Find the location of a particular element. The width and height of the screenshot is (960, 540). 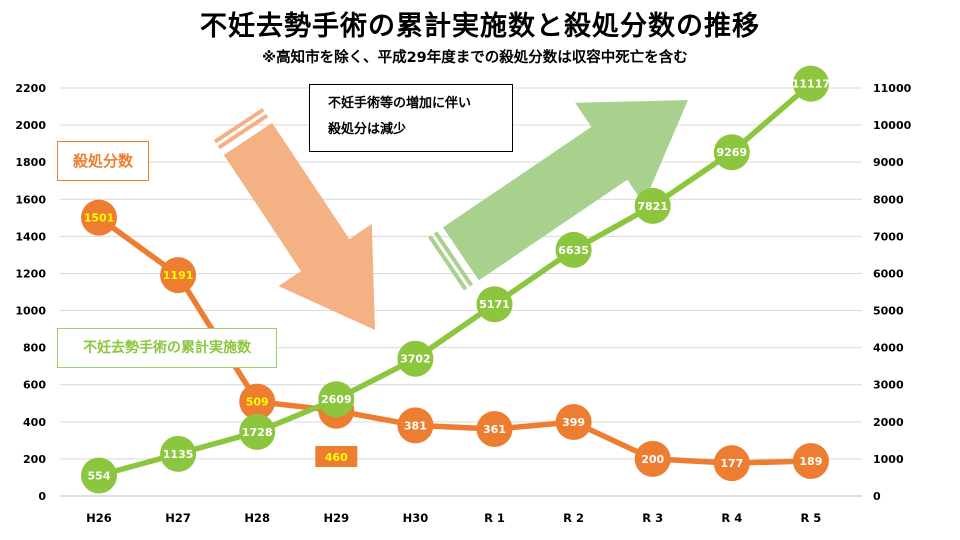

x-tick-label: R 4 is located at coordinates (731, 518).